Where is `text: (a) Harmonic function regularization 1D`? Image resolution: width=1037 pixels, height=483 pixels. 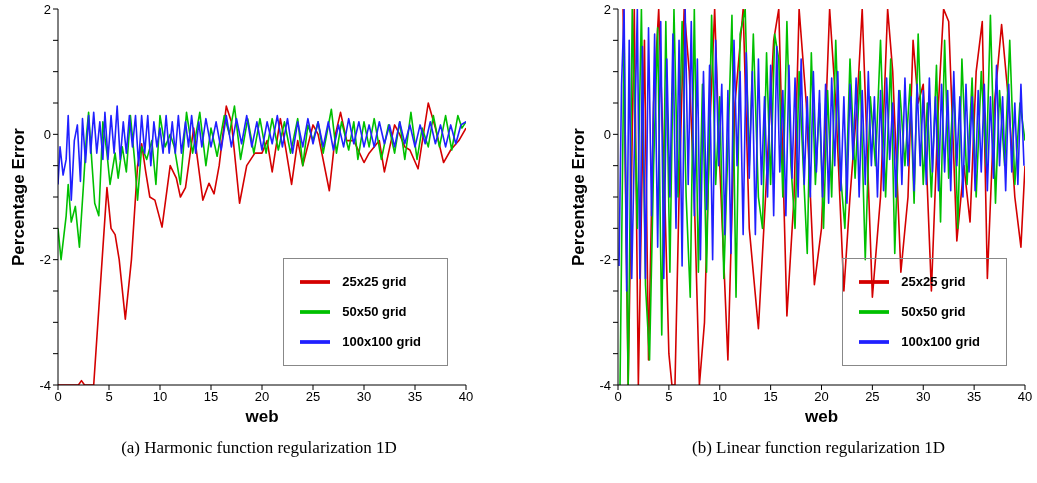 text: (a) Harmonic function regularization 1D is located at coordinates (259, 448).